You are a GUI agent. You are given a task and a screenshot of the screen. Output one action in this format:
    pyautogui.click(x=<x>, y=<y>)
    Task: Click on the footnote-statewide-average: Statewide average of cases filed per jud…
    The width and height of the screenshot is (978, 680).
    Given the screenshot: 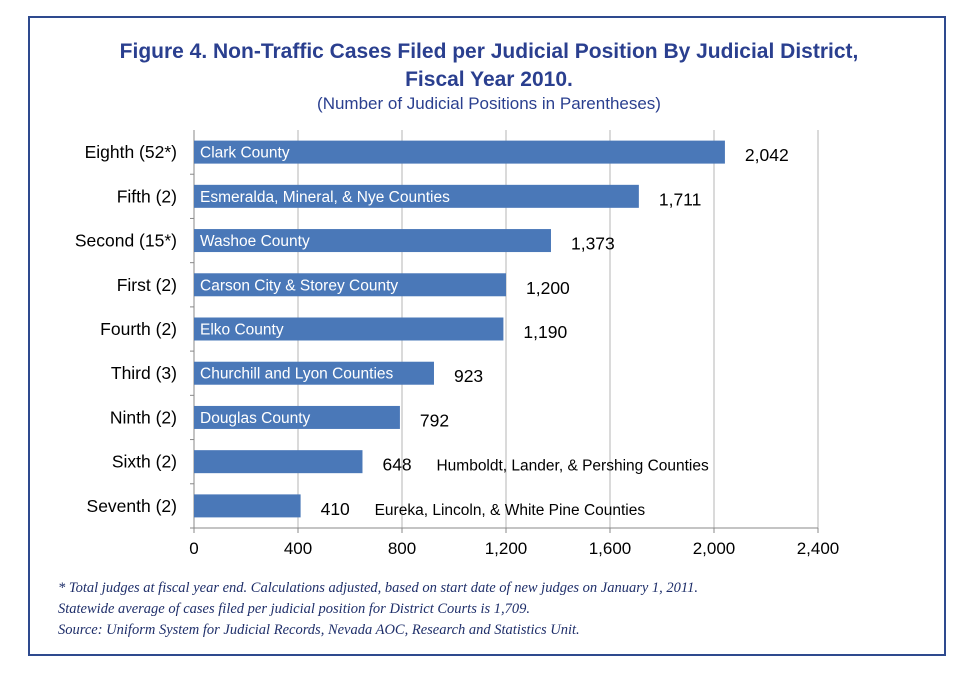 What is the action you would take?
    pyautogui.click(x=294, y=609)
    